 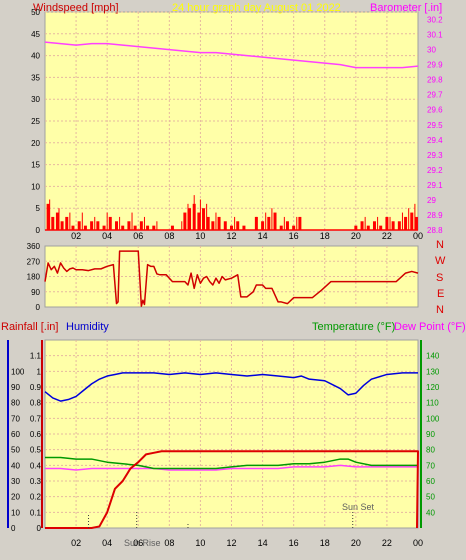 What do you see at coordinates (35, 292) in the screenshot?
I see `direction-y-tick-label: 90` at bounding box center [35, 292].